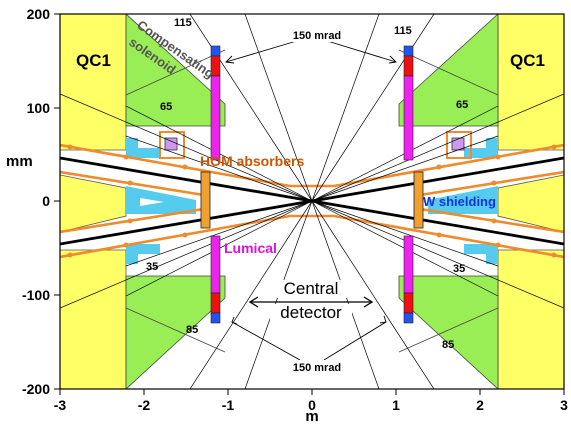 This screenshot has width=571, height=428. What do you see at coordinates (311, 302) in the screenshot?
I see `central-detector-arrow` at bounding box center [311, 302].